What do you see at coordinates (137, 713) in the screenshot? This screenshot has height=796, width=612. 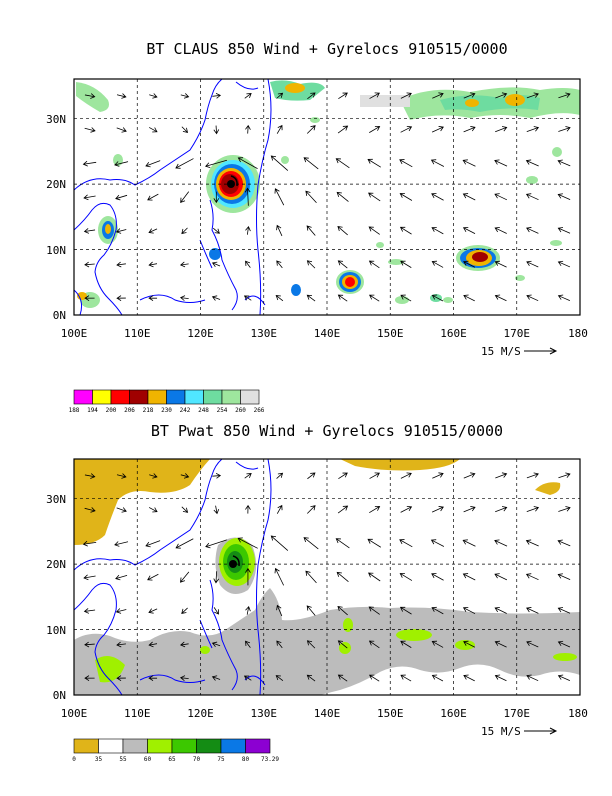 I see `x-tick-label: 110E` at bounding box center [137, 713].